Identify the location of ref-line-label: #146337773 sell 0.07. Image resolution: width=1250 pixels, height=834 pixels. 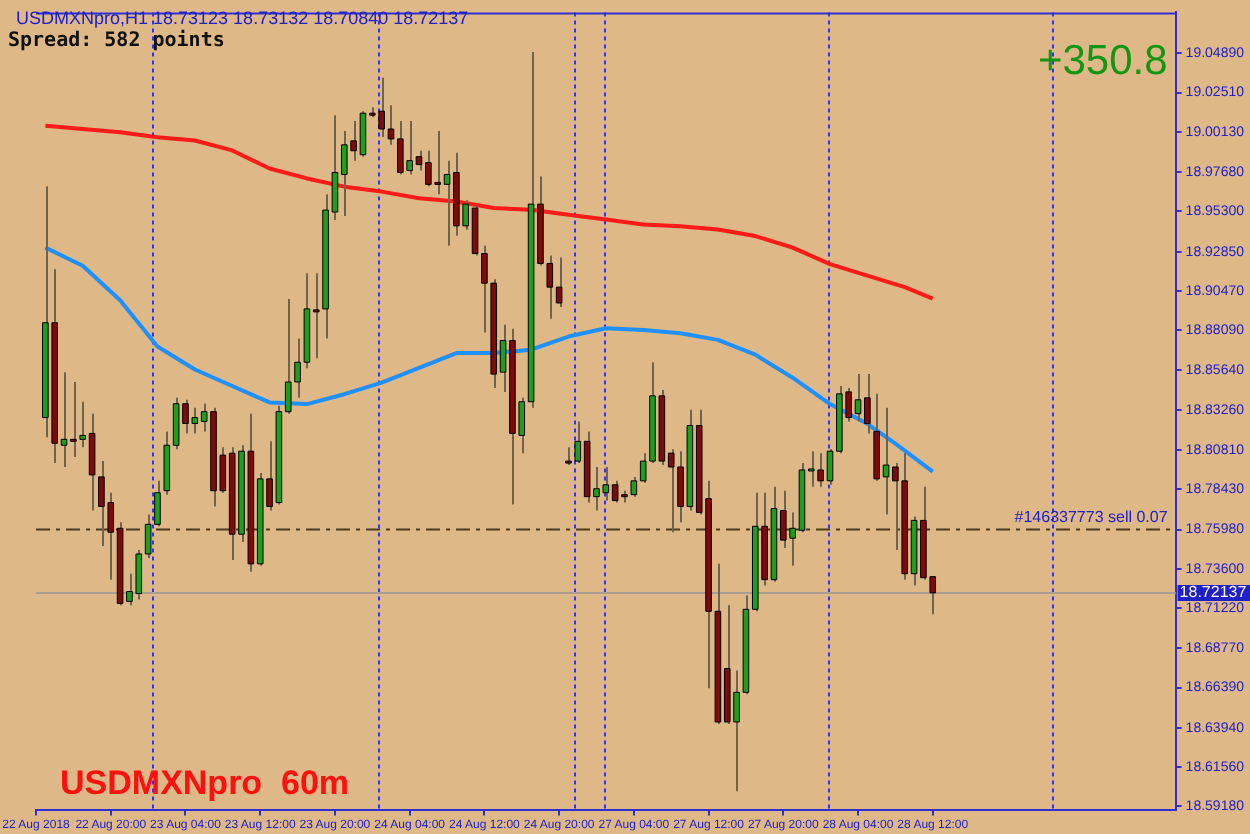
(1091, 517).